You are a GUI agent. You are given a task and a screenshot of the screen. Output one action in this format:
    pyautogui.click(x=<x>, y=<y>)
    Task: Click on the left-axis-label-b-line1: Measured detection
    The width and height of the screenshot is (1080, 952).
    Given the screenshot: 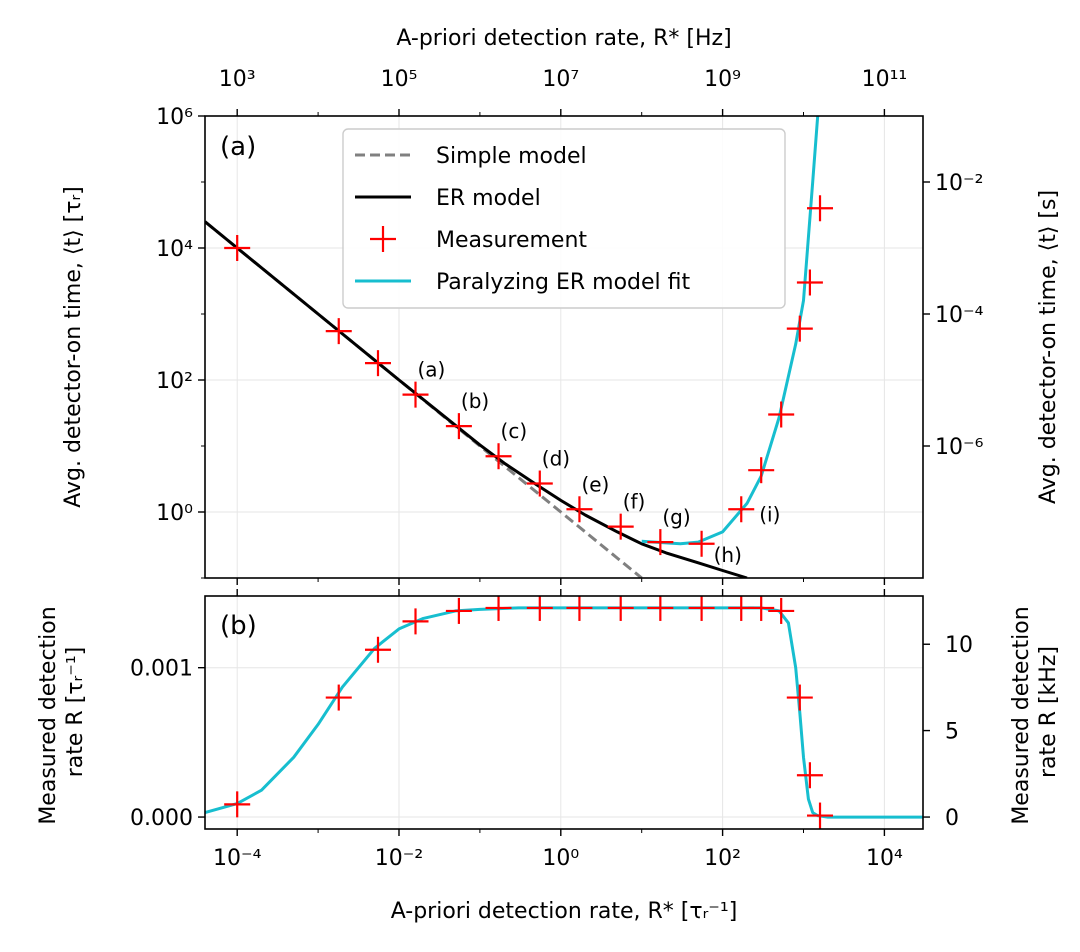 What is the action you would take?
    pyautogui.click(x=48, y=715)
    